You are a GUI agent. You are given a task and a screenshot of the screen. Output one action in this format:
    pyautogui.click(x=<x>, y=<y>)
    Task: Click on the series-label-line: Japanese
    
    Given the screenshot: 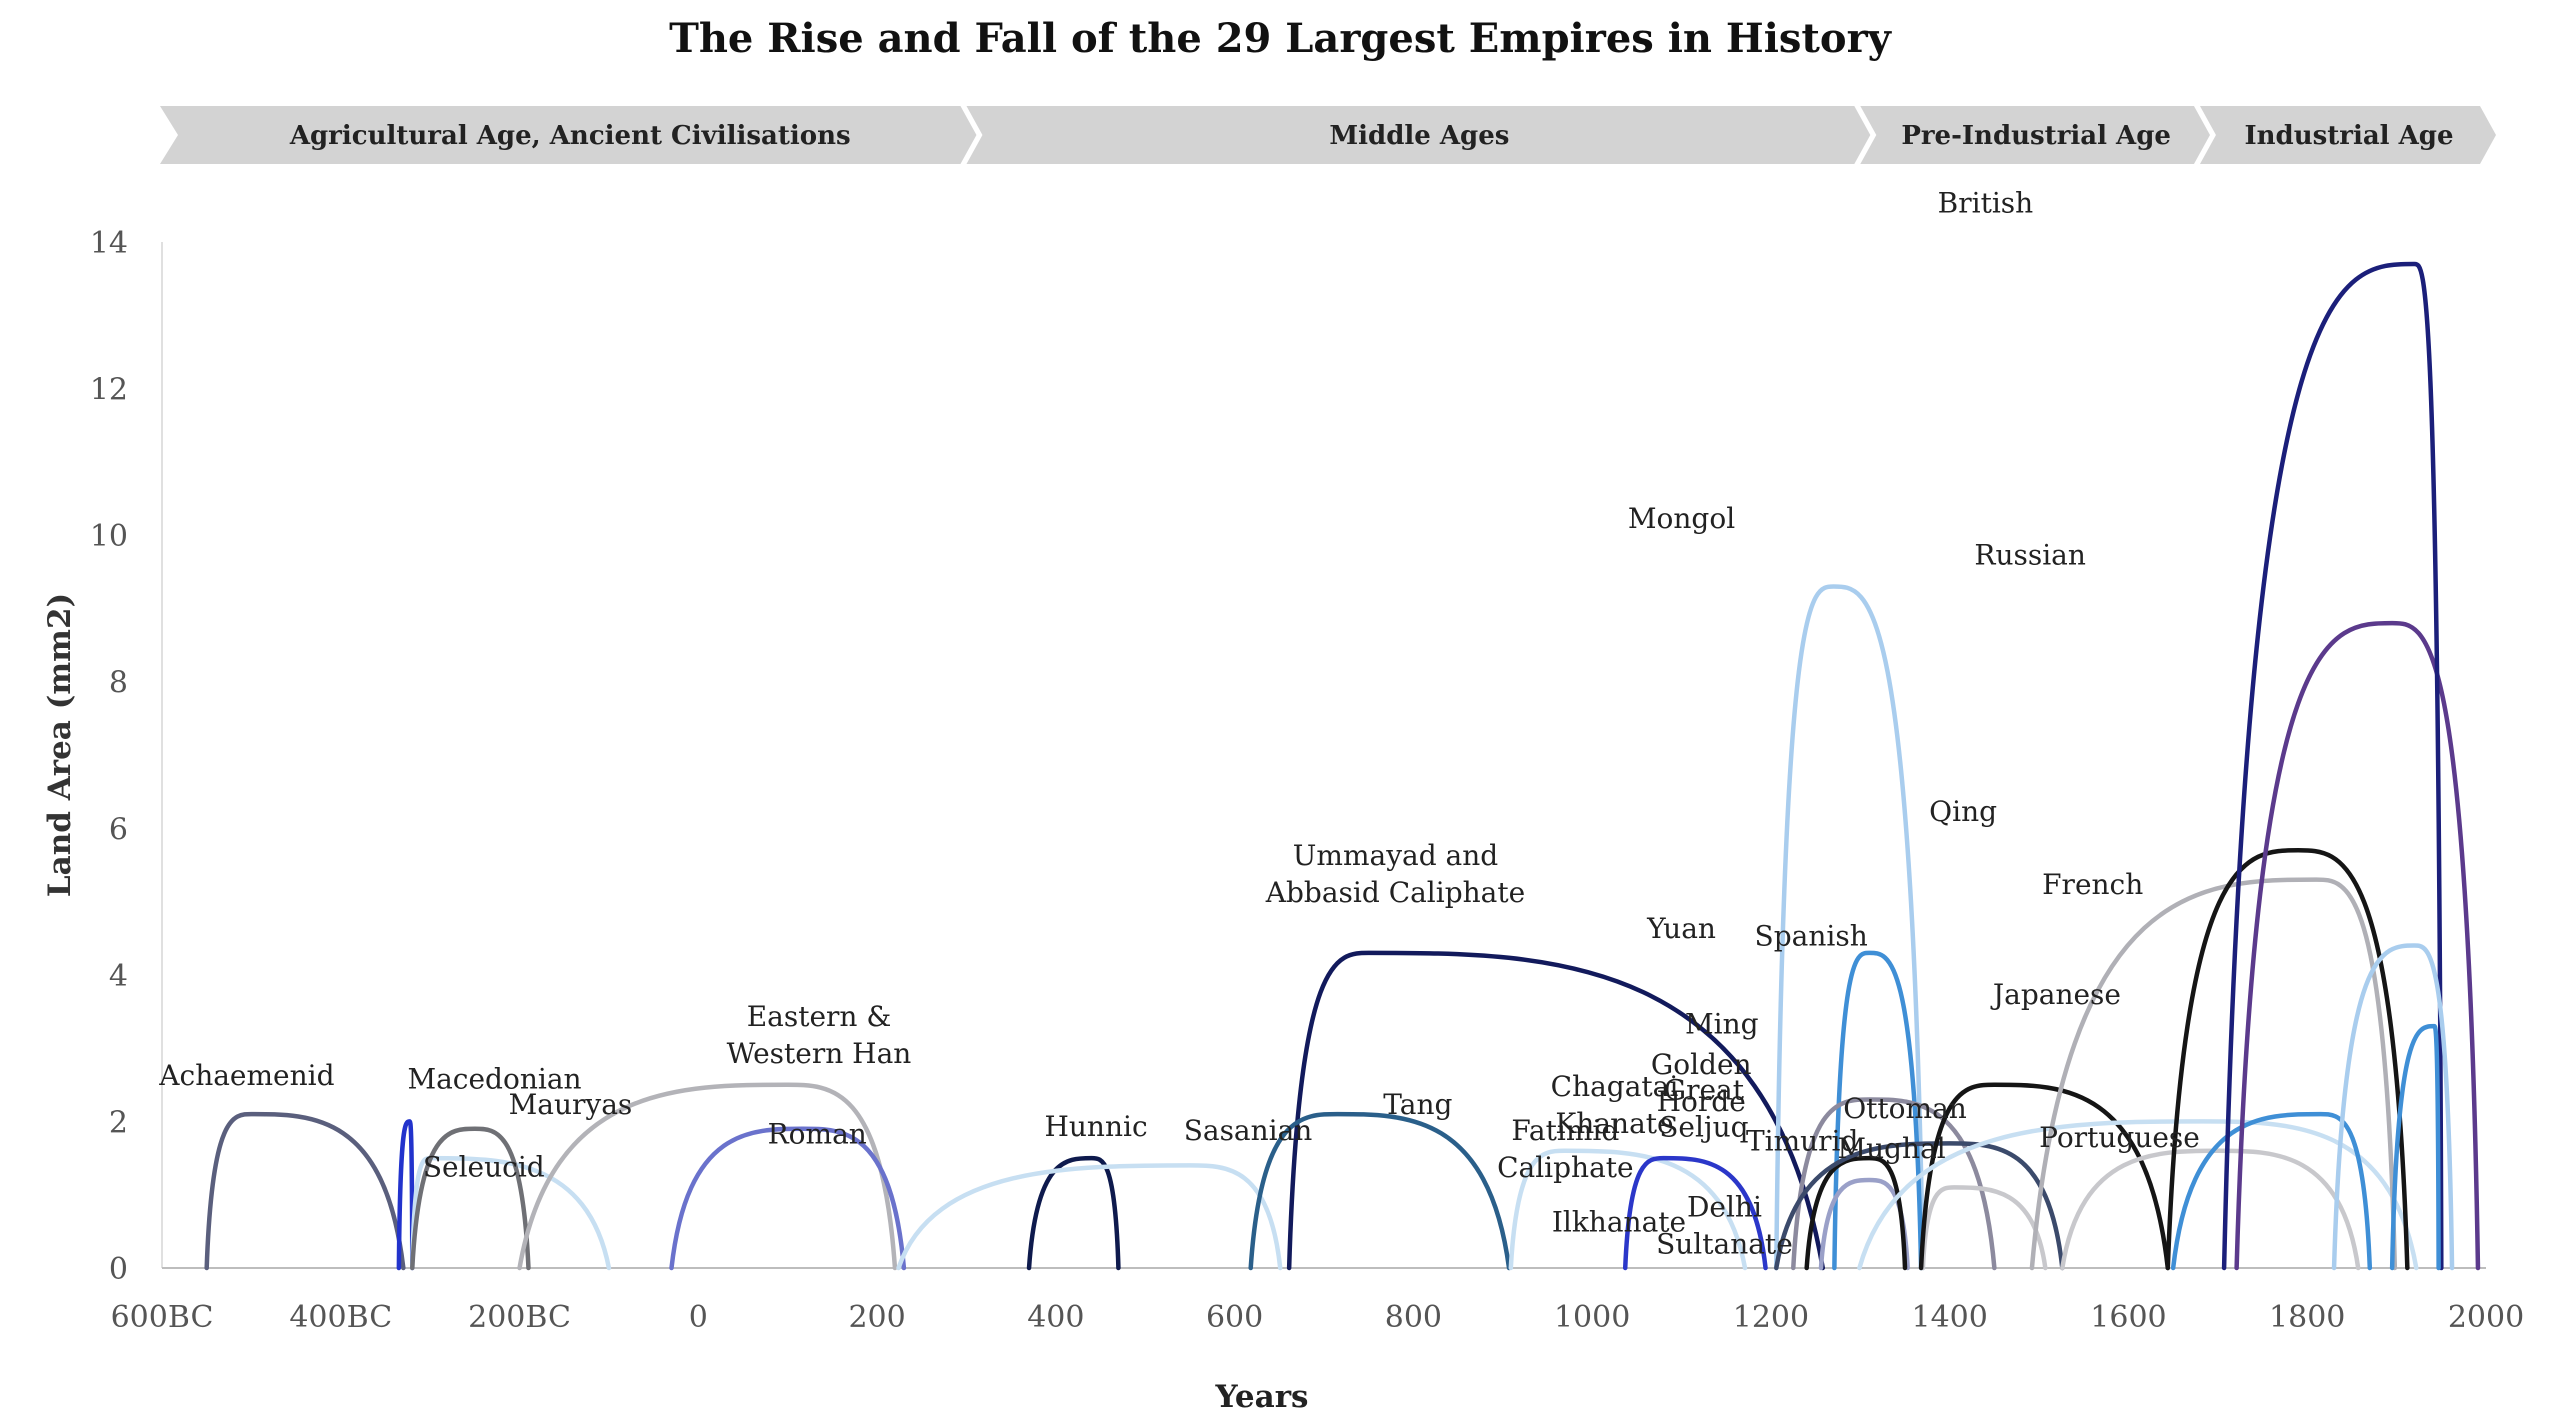 What is the action you would take?
    pyautogui.click(x=2055, y=994)
    